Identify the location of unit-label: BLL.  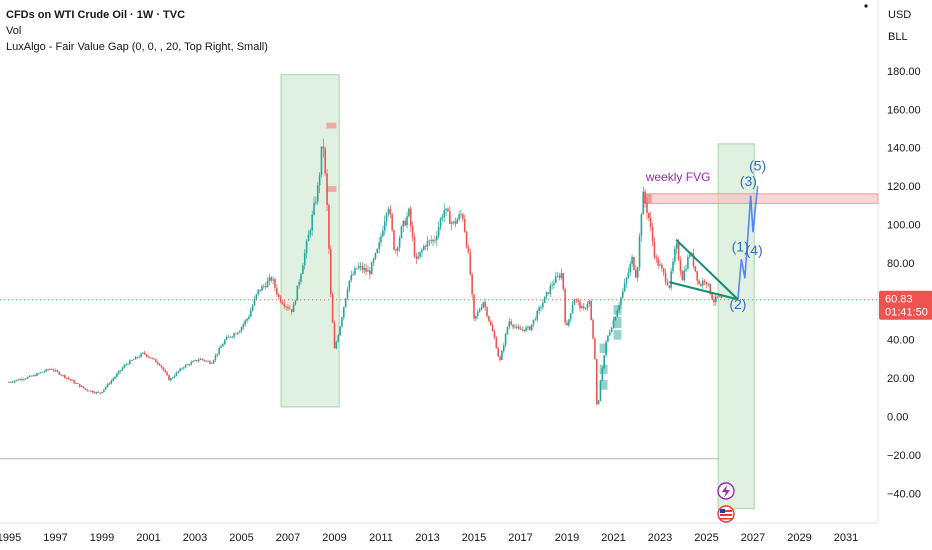
(898, 37).